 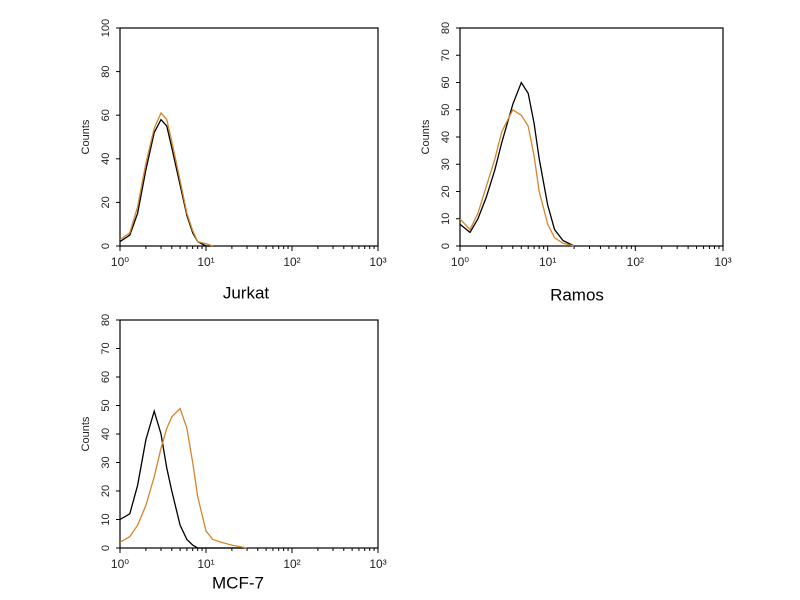 I want to click on panel-title: MCF-7, so click(x=238, y=582).